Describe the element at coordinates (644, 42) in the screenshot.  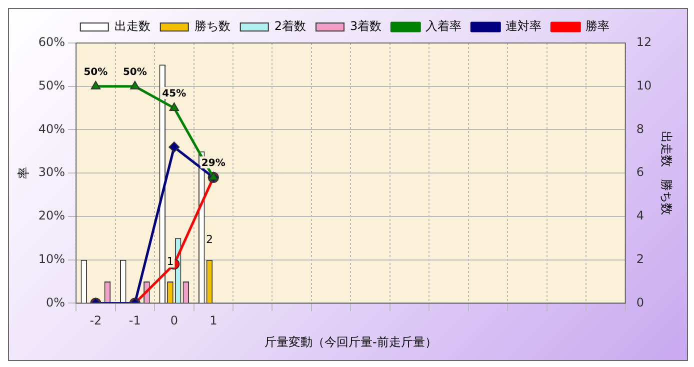
I see `y2-tick-label: 12` at that location.